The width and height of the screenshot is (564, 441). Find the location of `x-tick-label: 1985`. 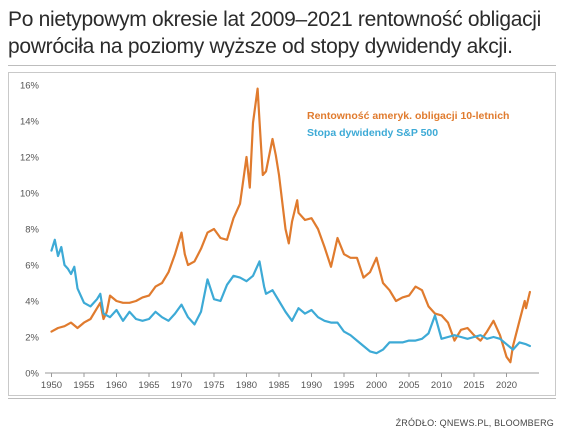

x-tick-label: 1985 is located at coordinates (278, 385).